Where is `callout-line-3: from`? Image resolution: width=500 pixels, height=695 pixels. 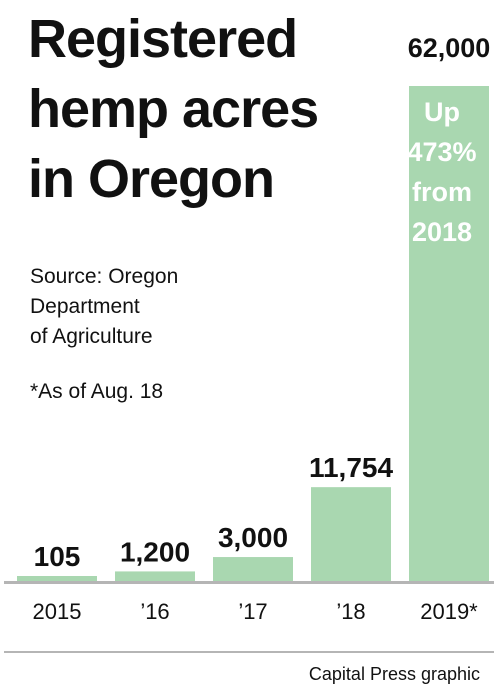 callout-line-3: from is located at coordinates (442, 192).